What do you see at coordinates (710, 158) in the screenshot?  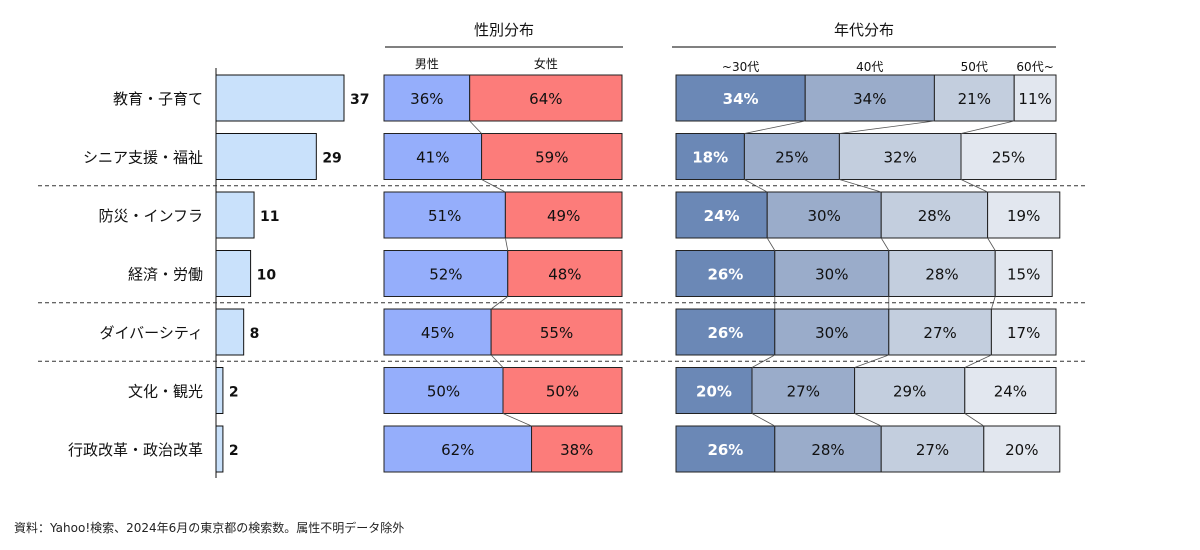 I see `segment-value: 18%` at bounding box center [710, 158].